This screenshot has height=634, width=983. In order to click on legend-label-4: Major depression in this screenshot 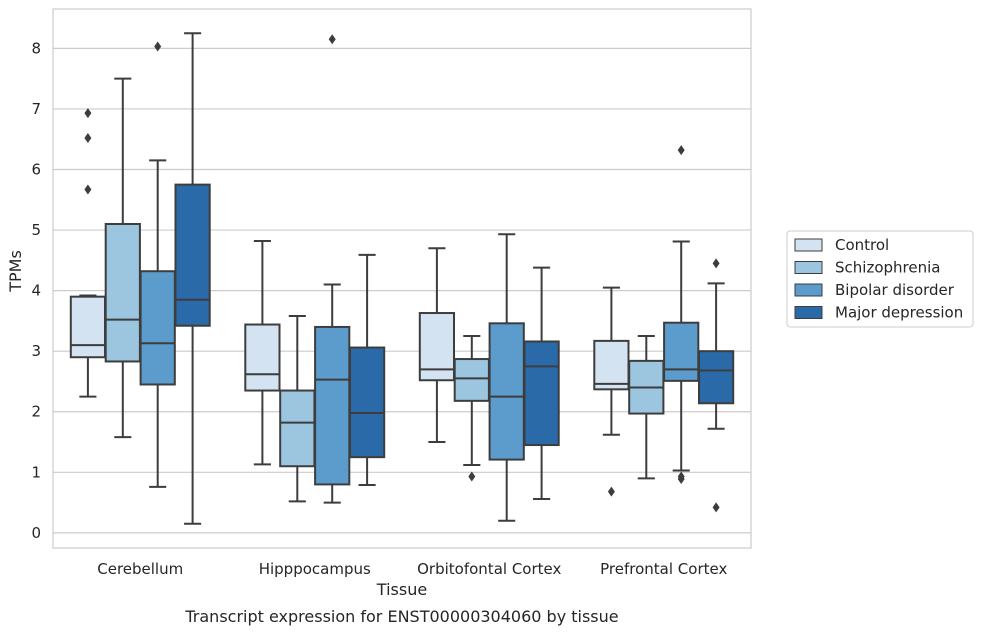, I will do `click(899, 313)`.